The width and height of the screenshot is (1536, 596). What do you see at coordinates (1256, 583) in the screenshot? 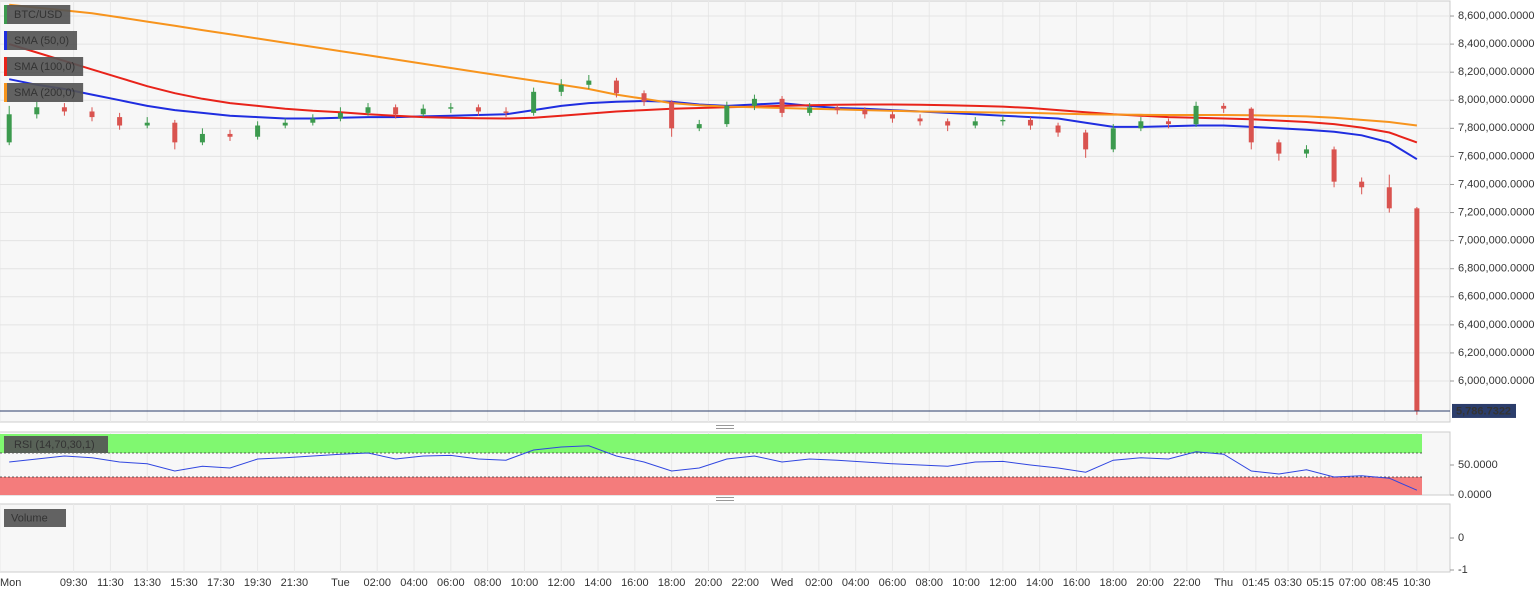
I see `x-tick-label: 01:45` at bounding box center [1256, 583].